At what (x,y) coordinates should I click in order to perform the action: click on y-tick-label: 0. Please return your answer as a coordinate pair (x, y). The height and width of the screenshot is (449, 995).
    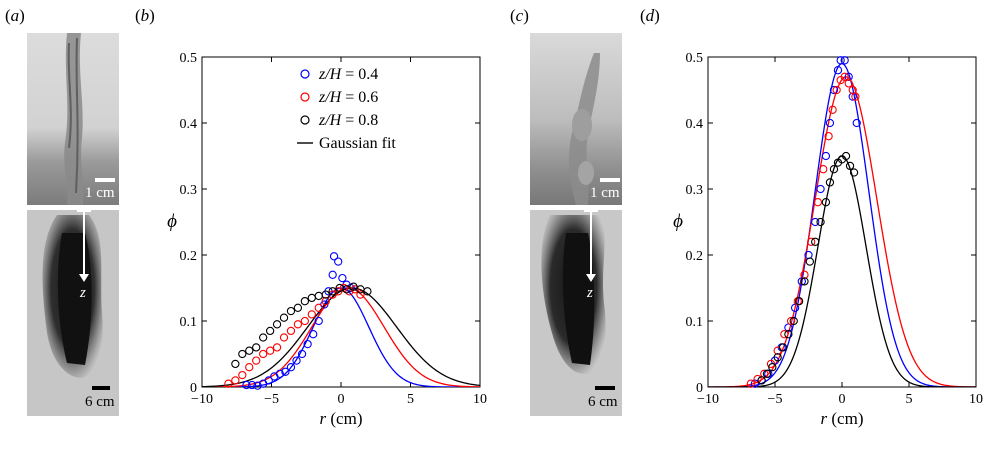
    Looking at the image, I should click on (699, 388).